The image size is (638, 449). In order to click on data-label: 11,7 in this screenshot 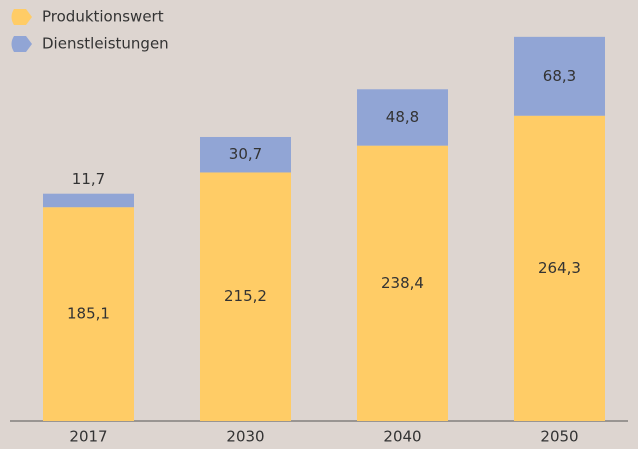, I will do `click(88, 179)`.